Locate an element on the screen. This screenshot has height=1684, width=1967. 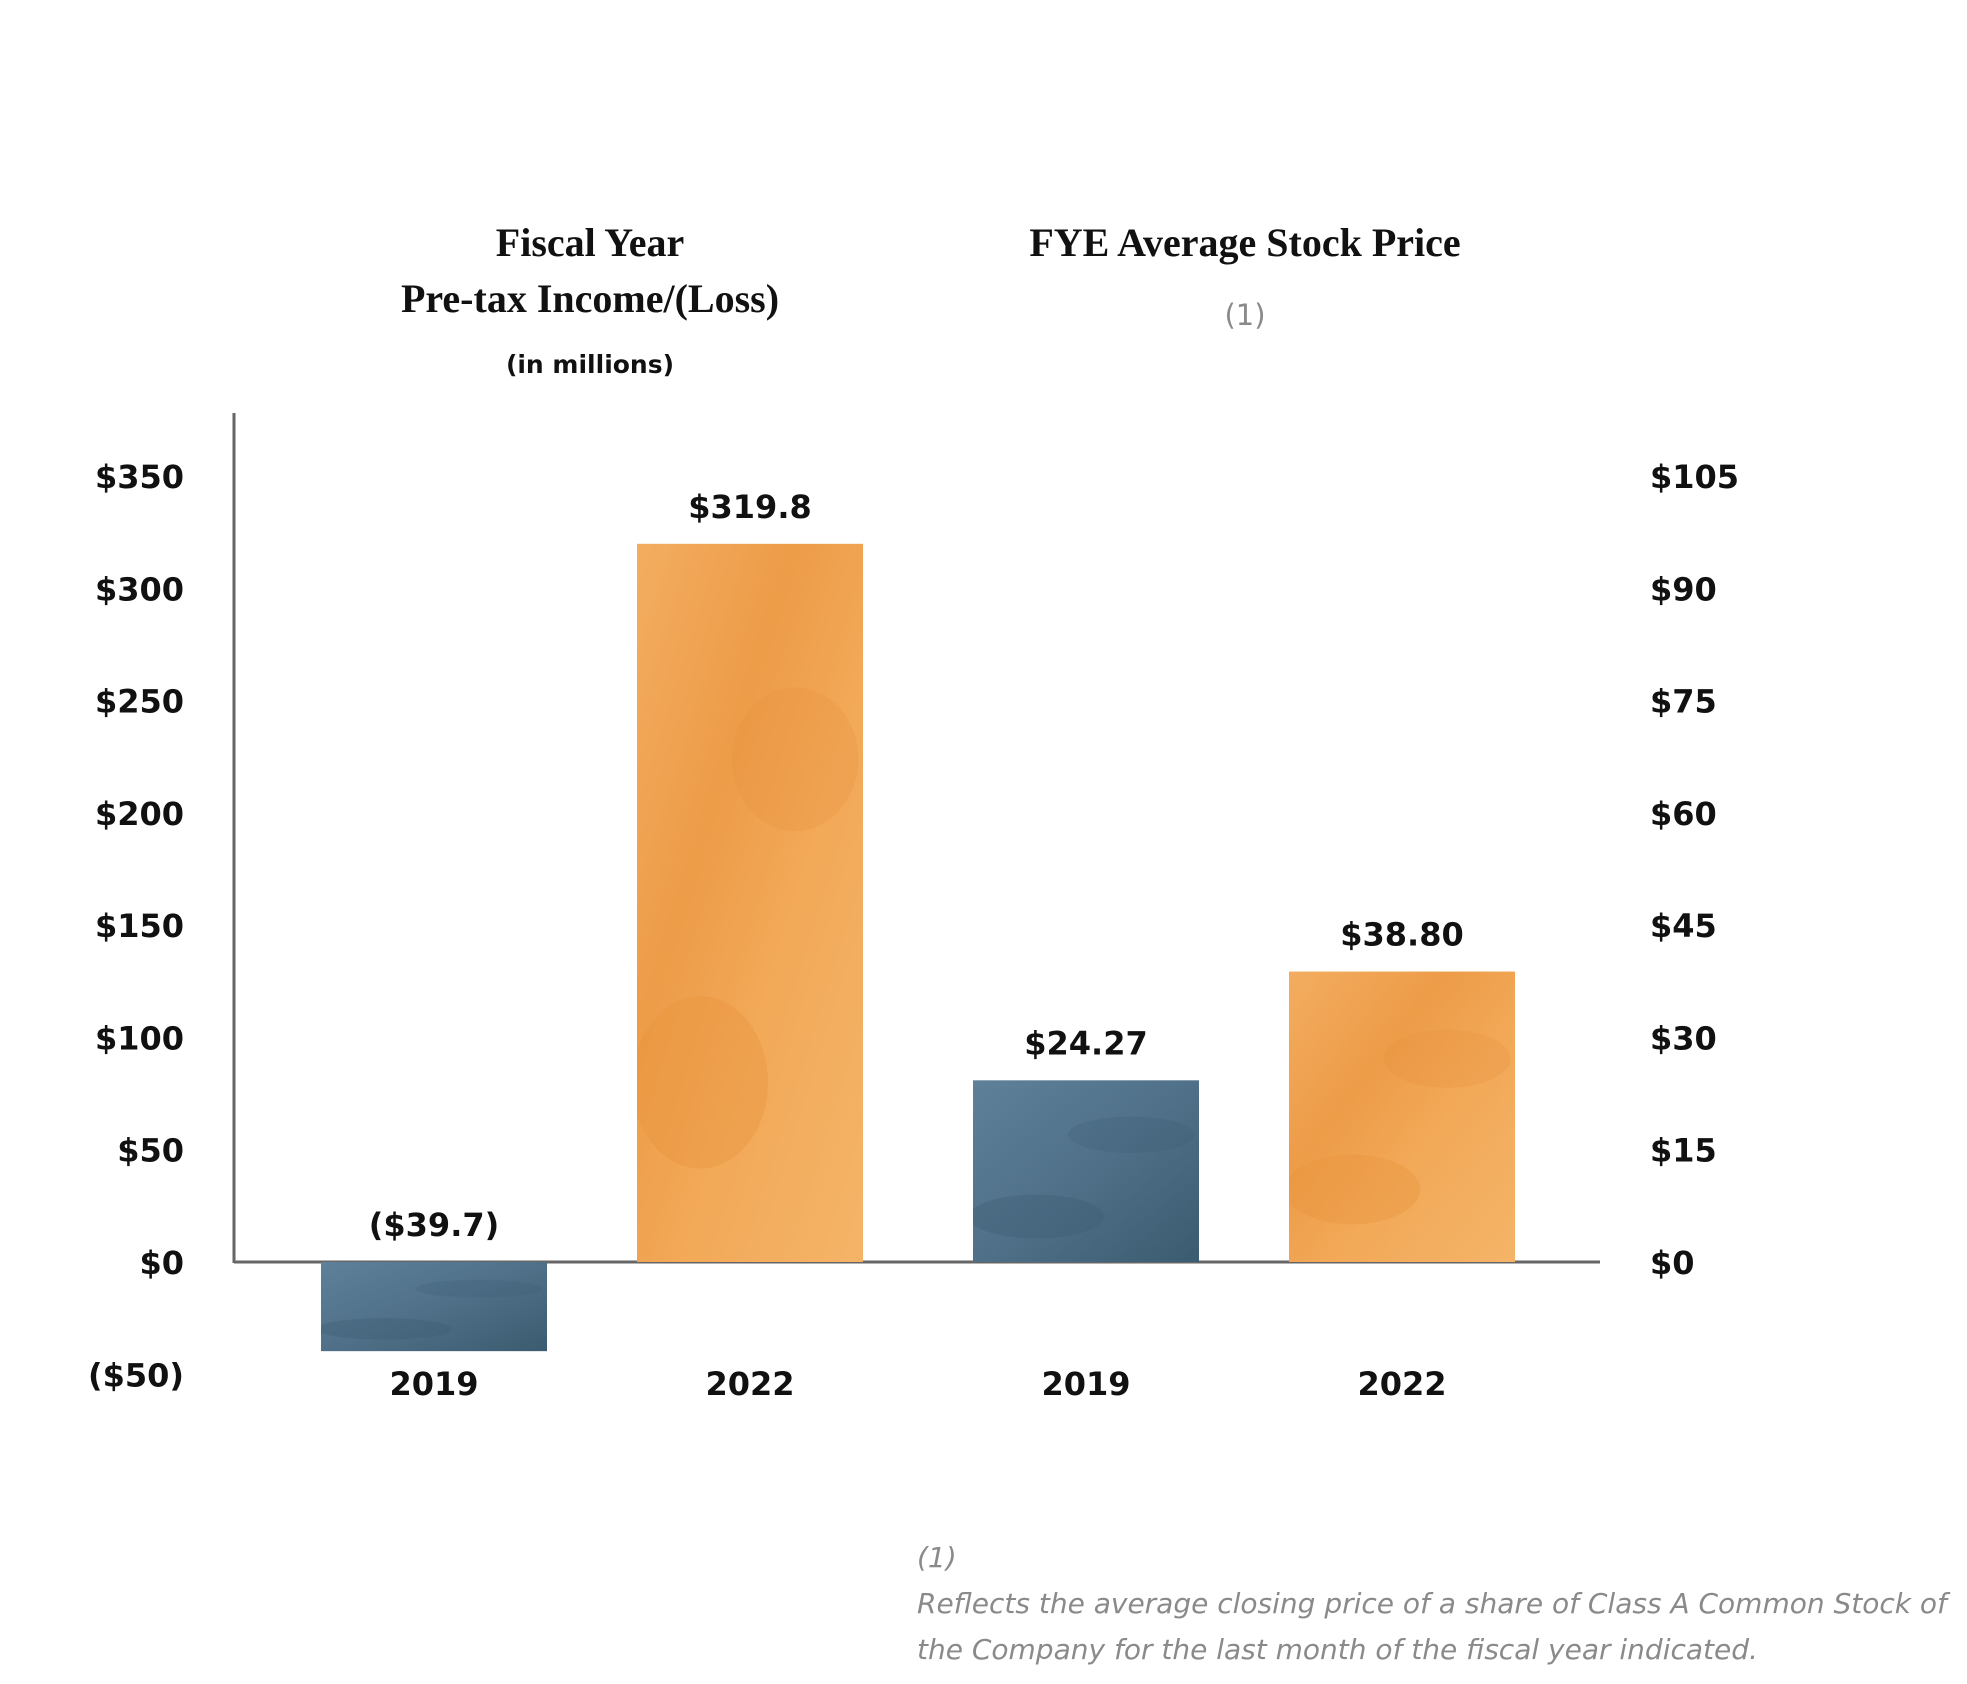
bar-value-label: $24.27 is located at coordinates (1085, 1043).